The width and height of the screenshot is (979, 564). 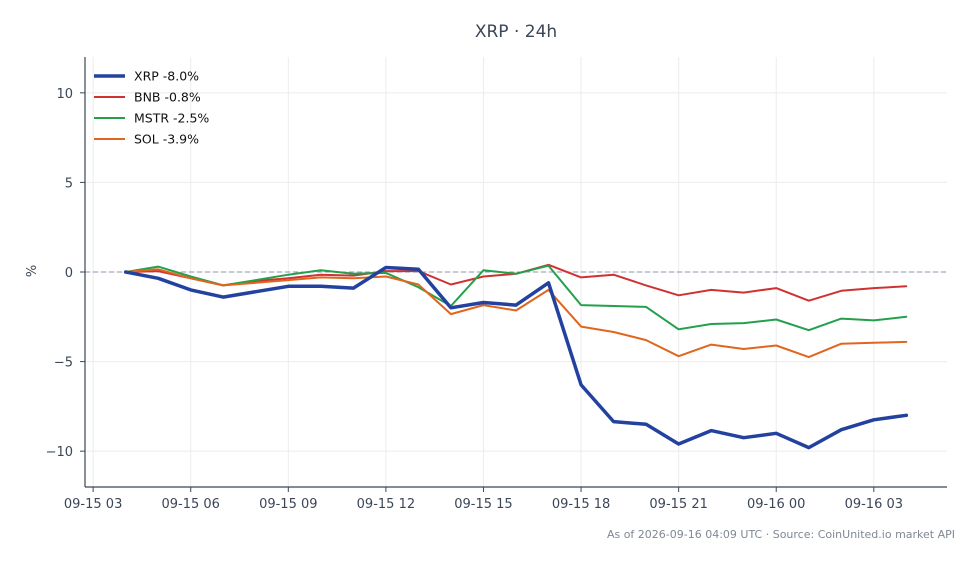 What do you see at coordinates (59, 452) in the screenshot?
I see `y-tick-label: −10` at bounding box center [59, 452].